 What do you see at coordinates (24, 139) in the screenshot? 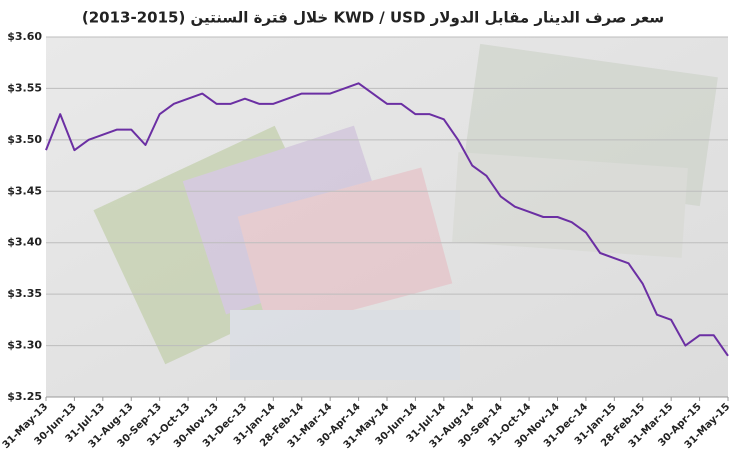
I see `y-tick-label: $3.50` at bounding box center [24, 139].